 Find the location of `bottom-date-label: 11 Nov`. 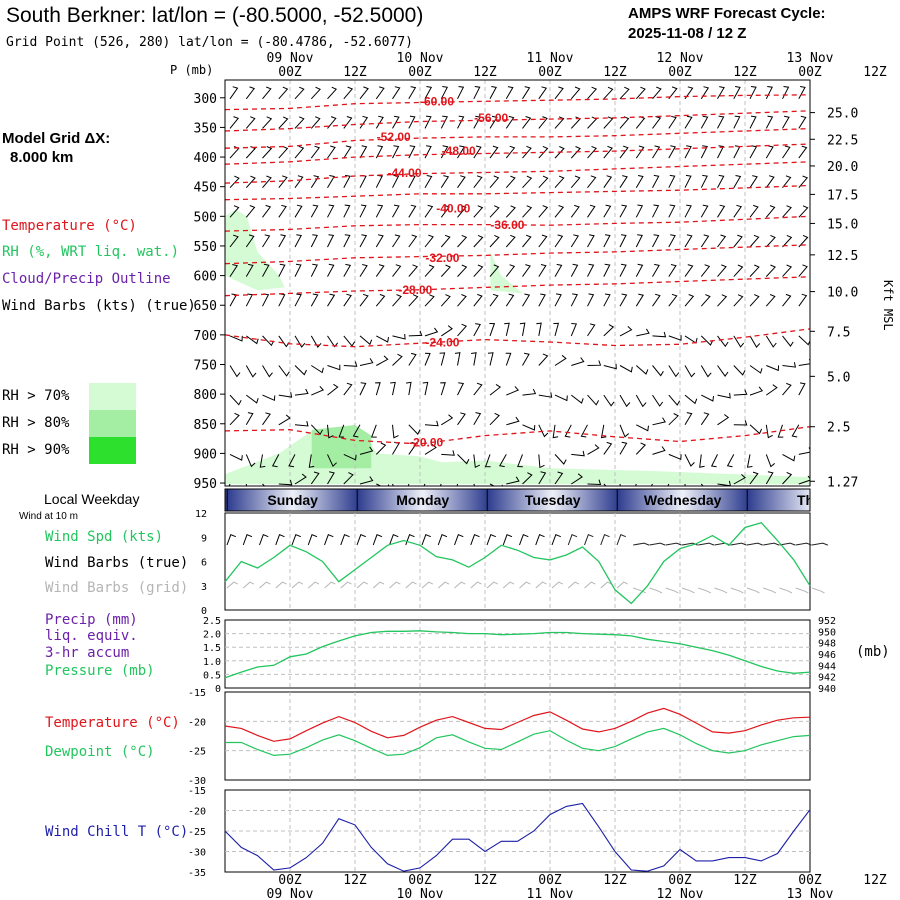

bottom-date-label: 11 Nov is located at coordinates (550, 893).